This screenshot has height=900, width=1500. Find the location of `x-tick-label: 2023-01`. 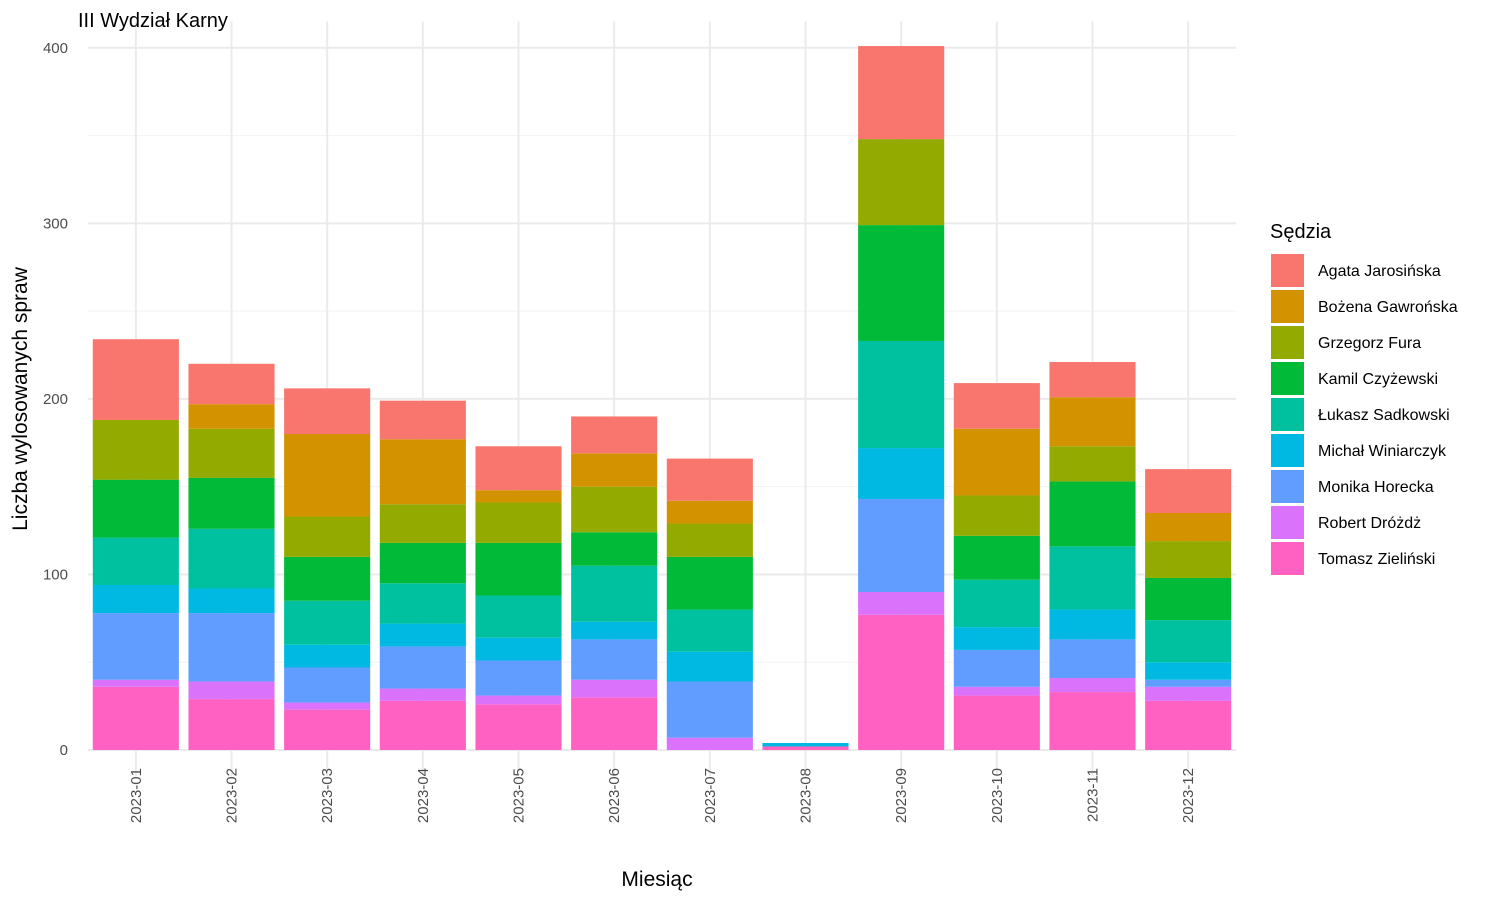

x-tick-label: 2023-01 is located at coordinates (136, 795).